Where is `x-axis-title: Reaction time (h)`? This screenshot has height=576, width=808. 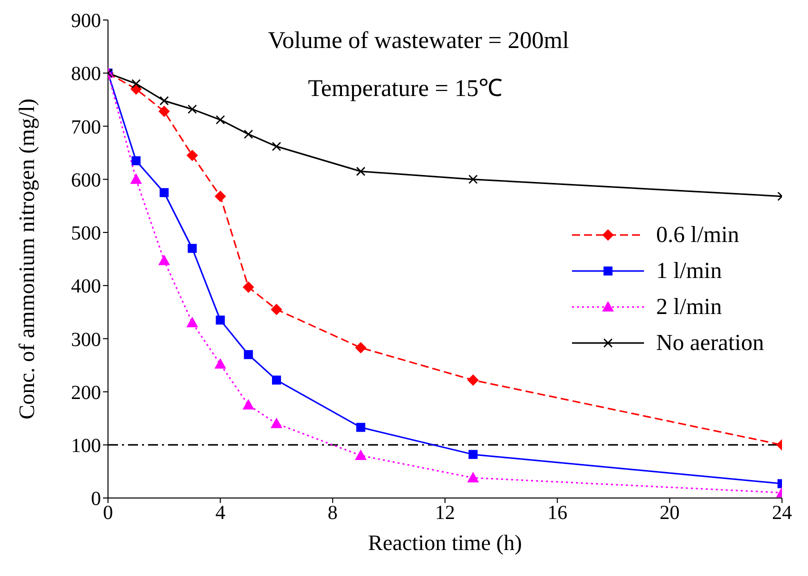
x-axis-title: Reaction time (h) is located at coordinates (445, 542).